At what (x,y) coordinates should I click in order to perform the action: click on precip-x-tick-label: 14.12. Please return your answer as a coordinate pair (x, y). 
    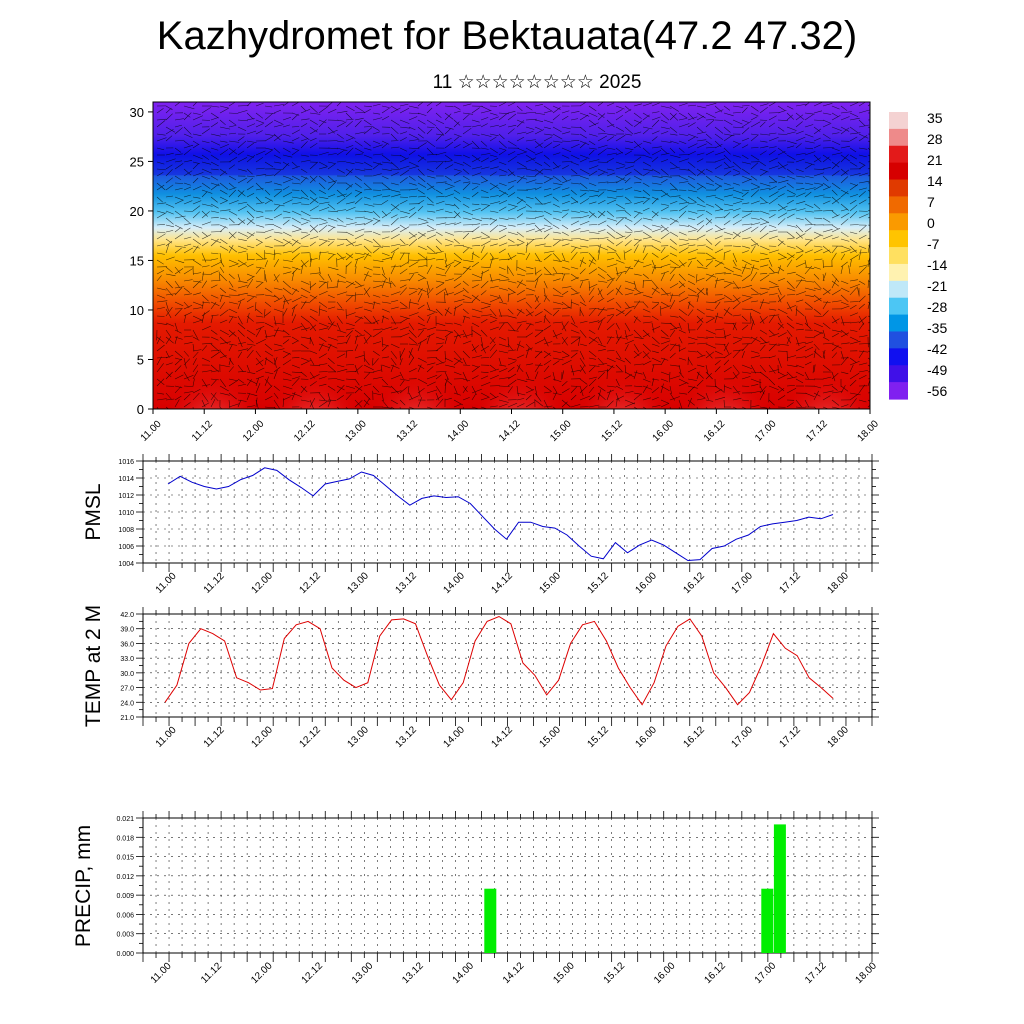
    Looking at the image, I should click on (514, 973).